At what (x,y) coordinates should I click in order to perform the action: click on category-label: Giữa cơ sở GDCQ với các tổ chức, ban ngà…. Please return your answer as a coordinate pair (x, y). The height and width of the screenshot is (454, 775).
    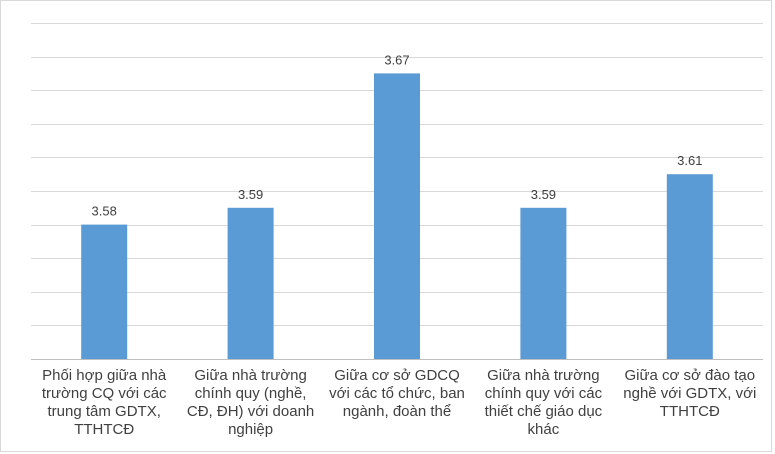
    Looking at the image, I should click on (397, 393).